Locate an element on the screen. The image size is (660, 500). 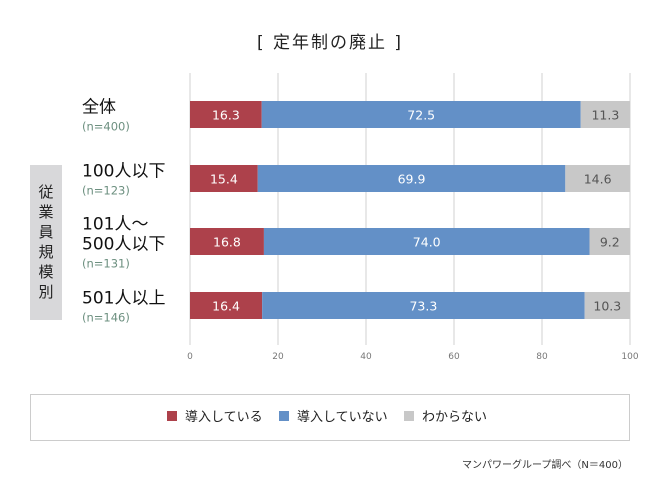
data-label: 9.2 is located at coordinates (610, 242).